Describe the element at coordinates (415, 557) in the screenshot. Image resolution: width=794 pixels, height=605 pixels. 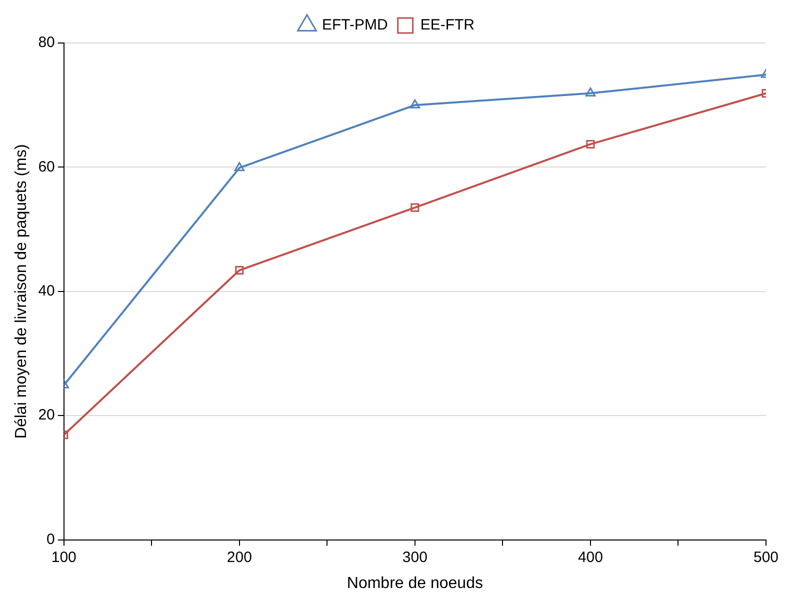
I see `x-tick-label: 300` at that location.